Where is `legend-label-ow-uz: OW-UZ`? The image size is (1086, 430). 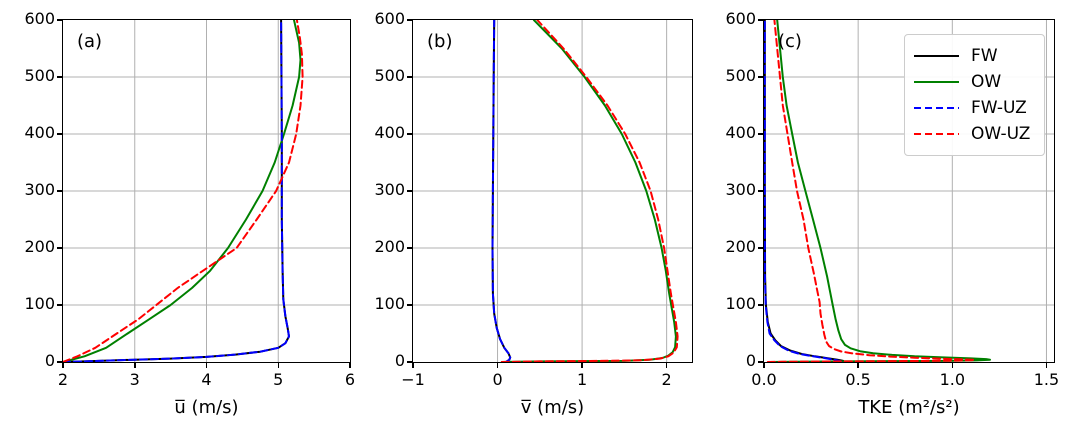 legend-label-ow-uz: OW-UZ is located at coordinates (1001, 134).